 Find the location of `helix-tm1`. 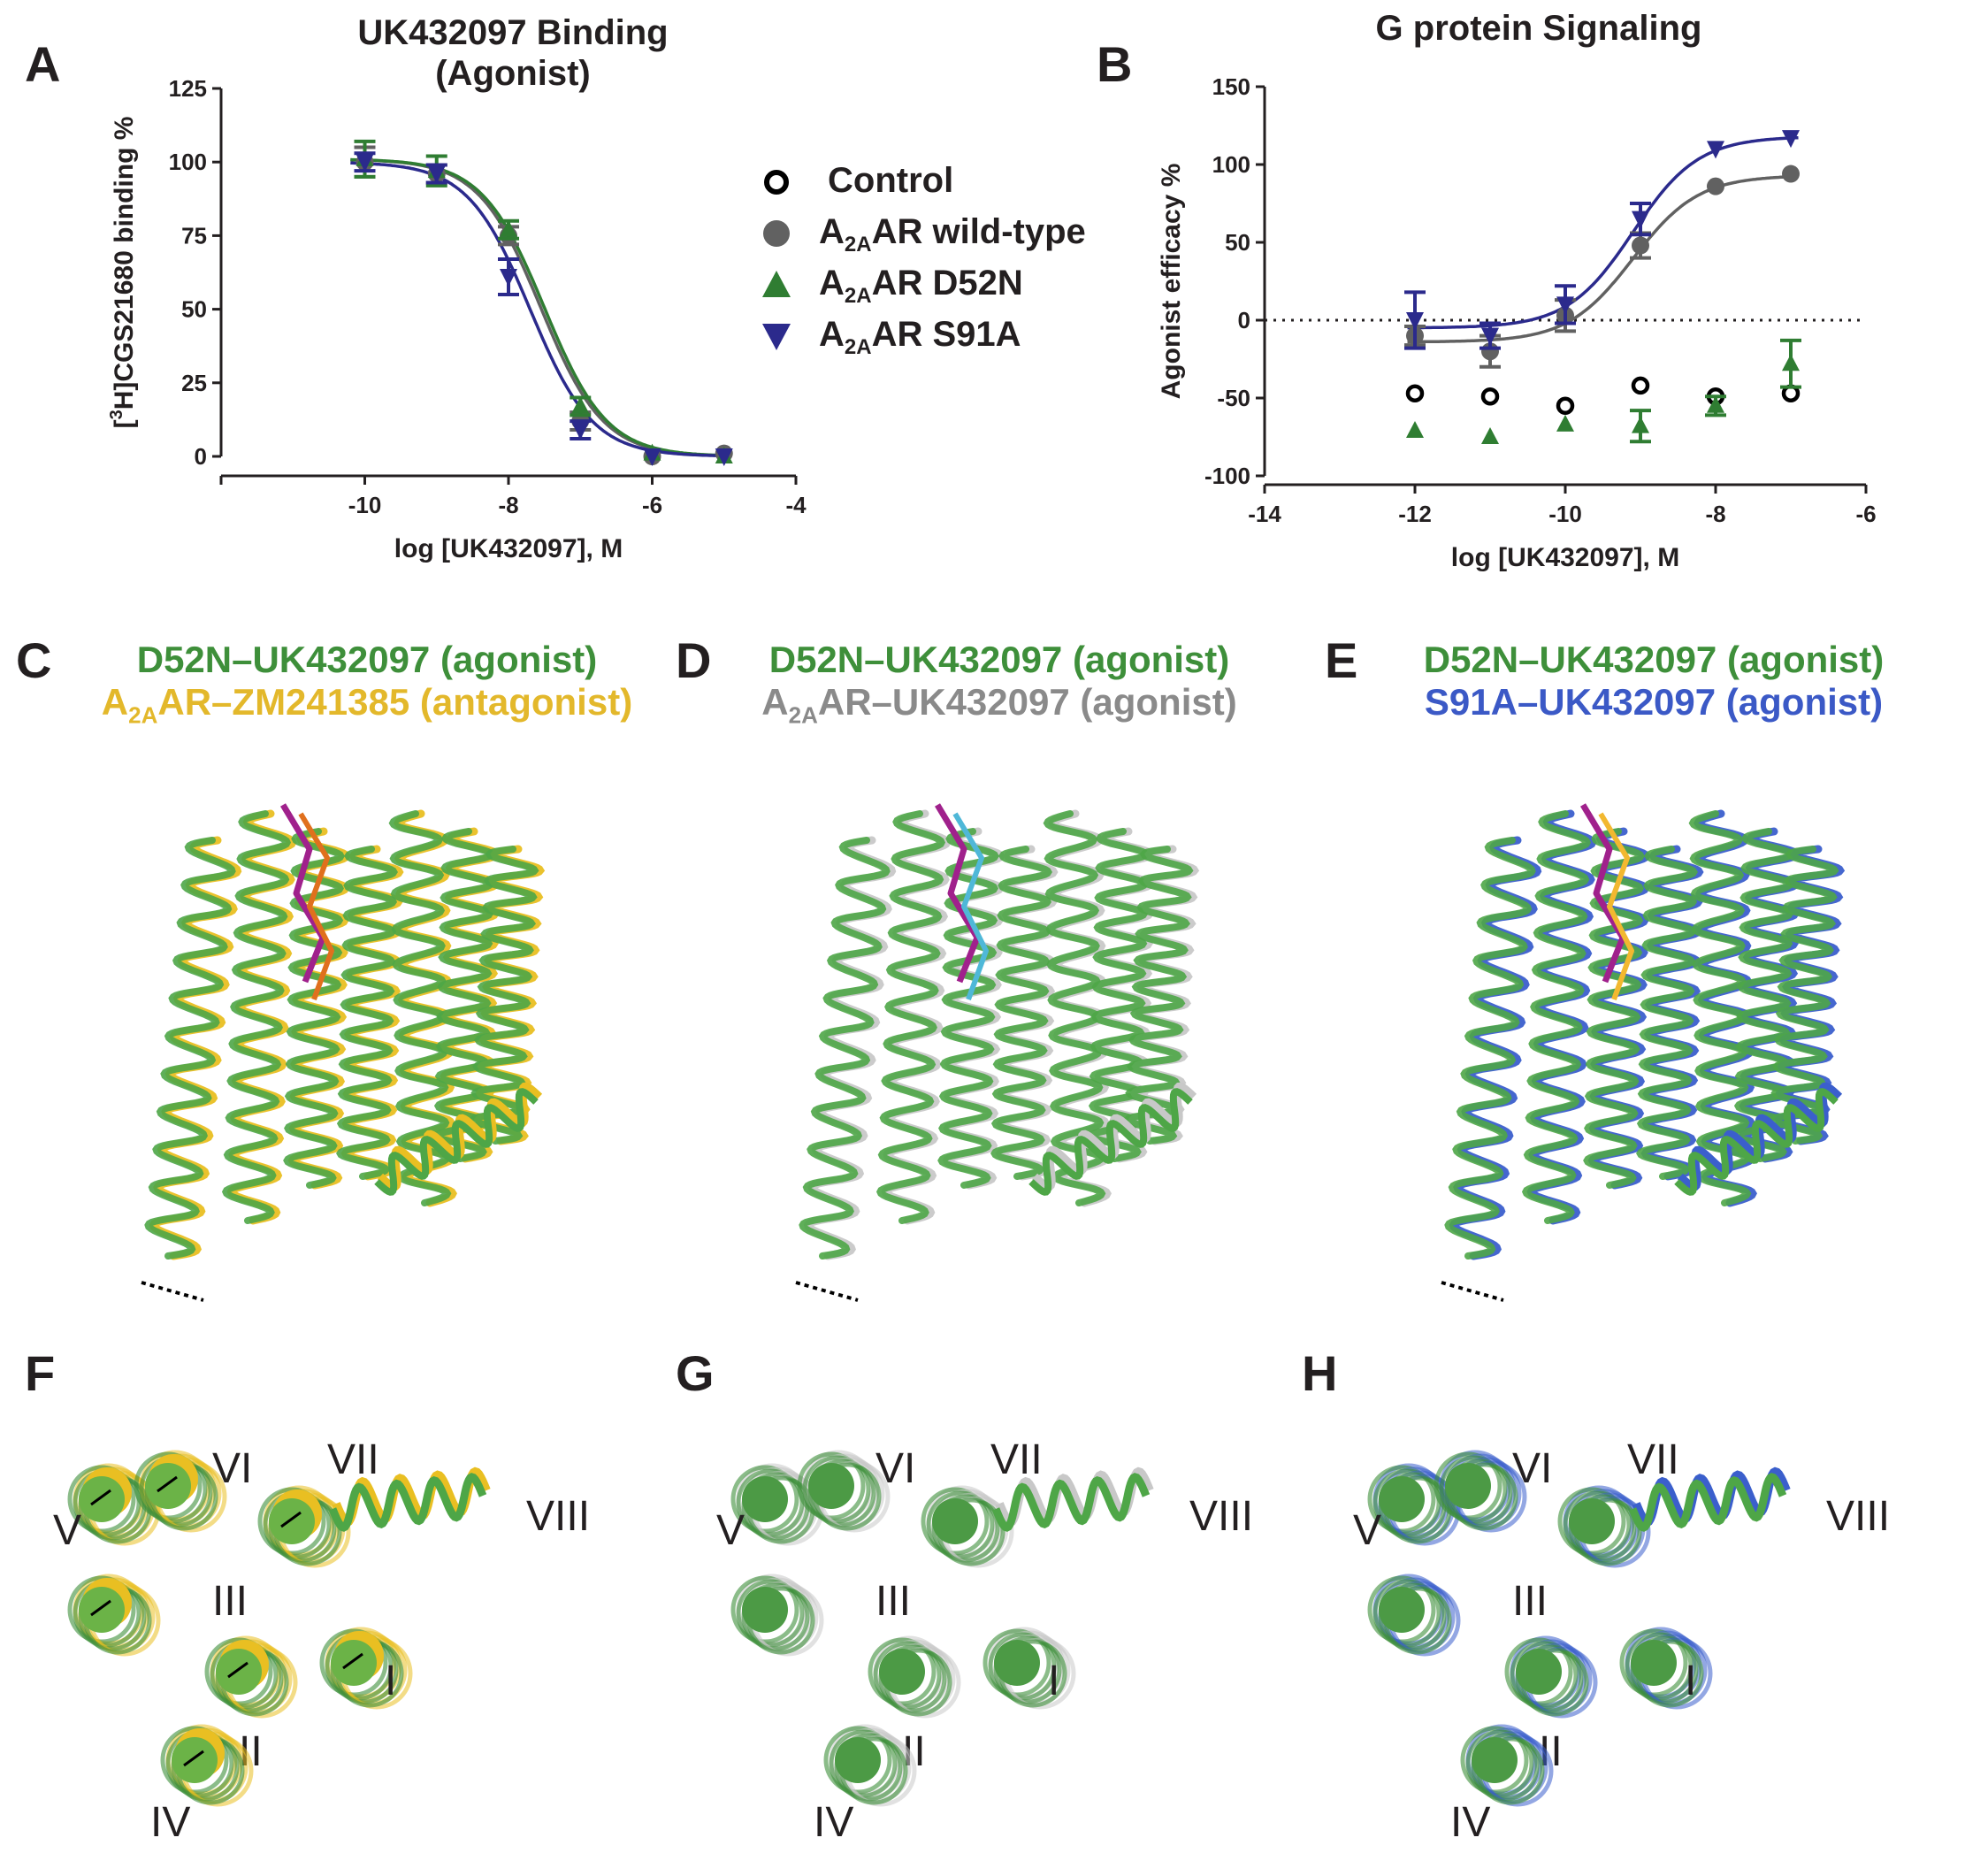

helix-tm1 is located at coordinates (190, 1049).